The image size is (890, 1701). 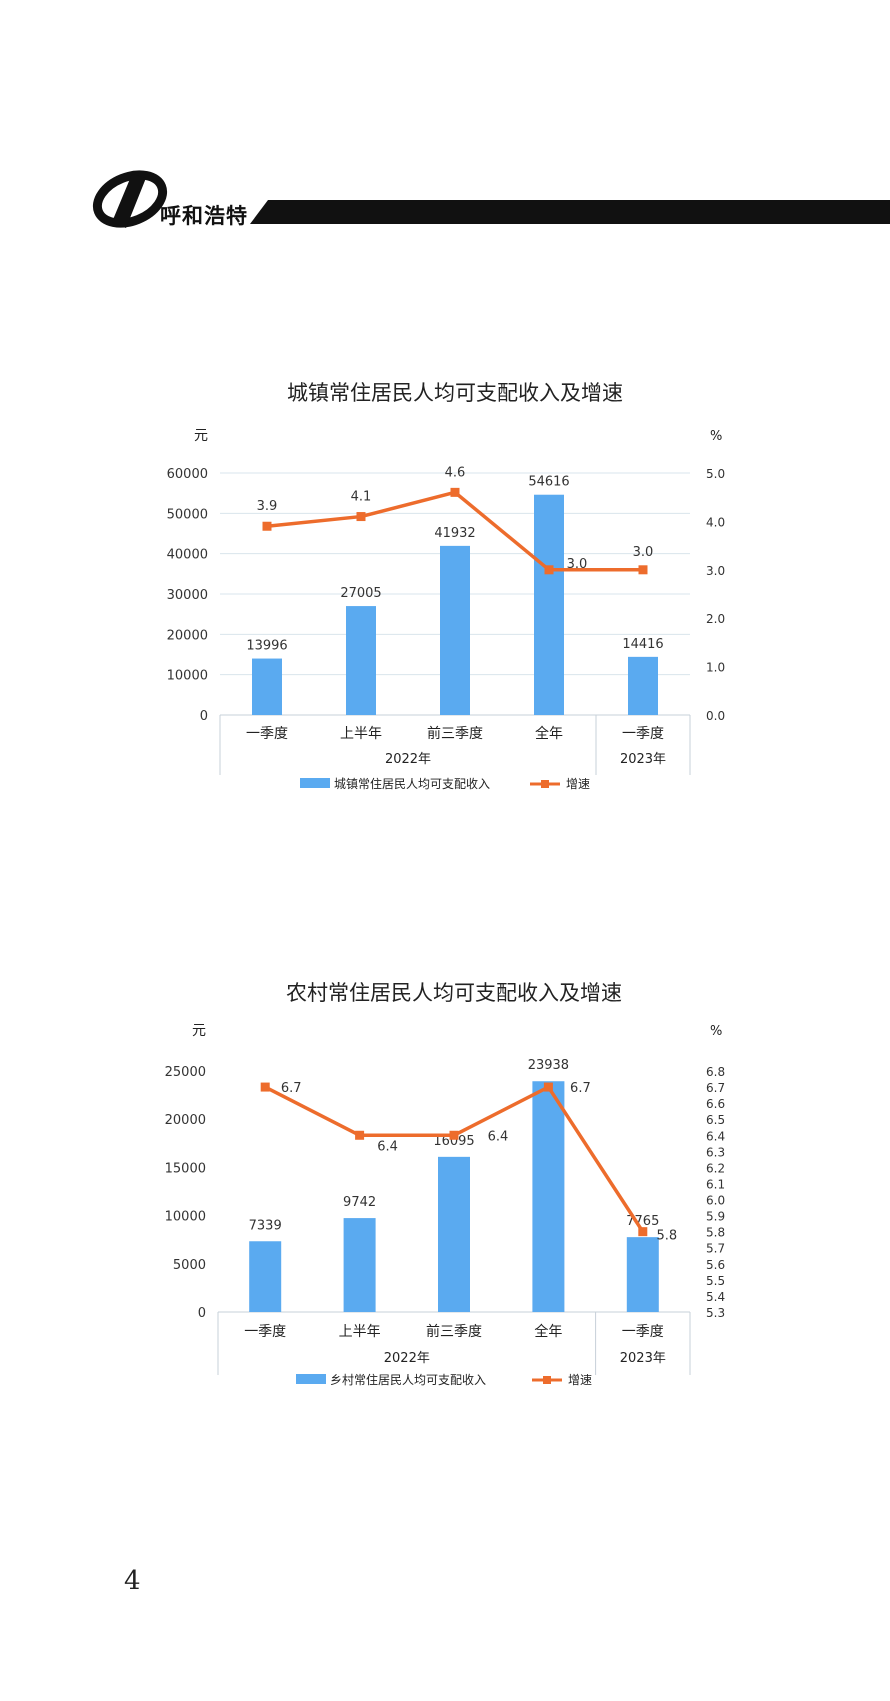 I want to click on y2-tick-label: 6.5, so click(x=715, y=1120).